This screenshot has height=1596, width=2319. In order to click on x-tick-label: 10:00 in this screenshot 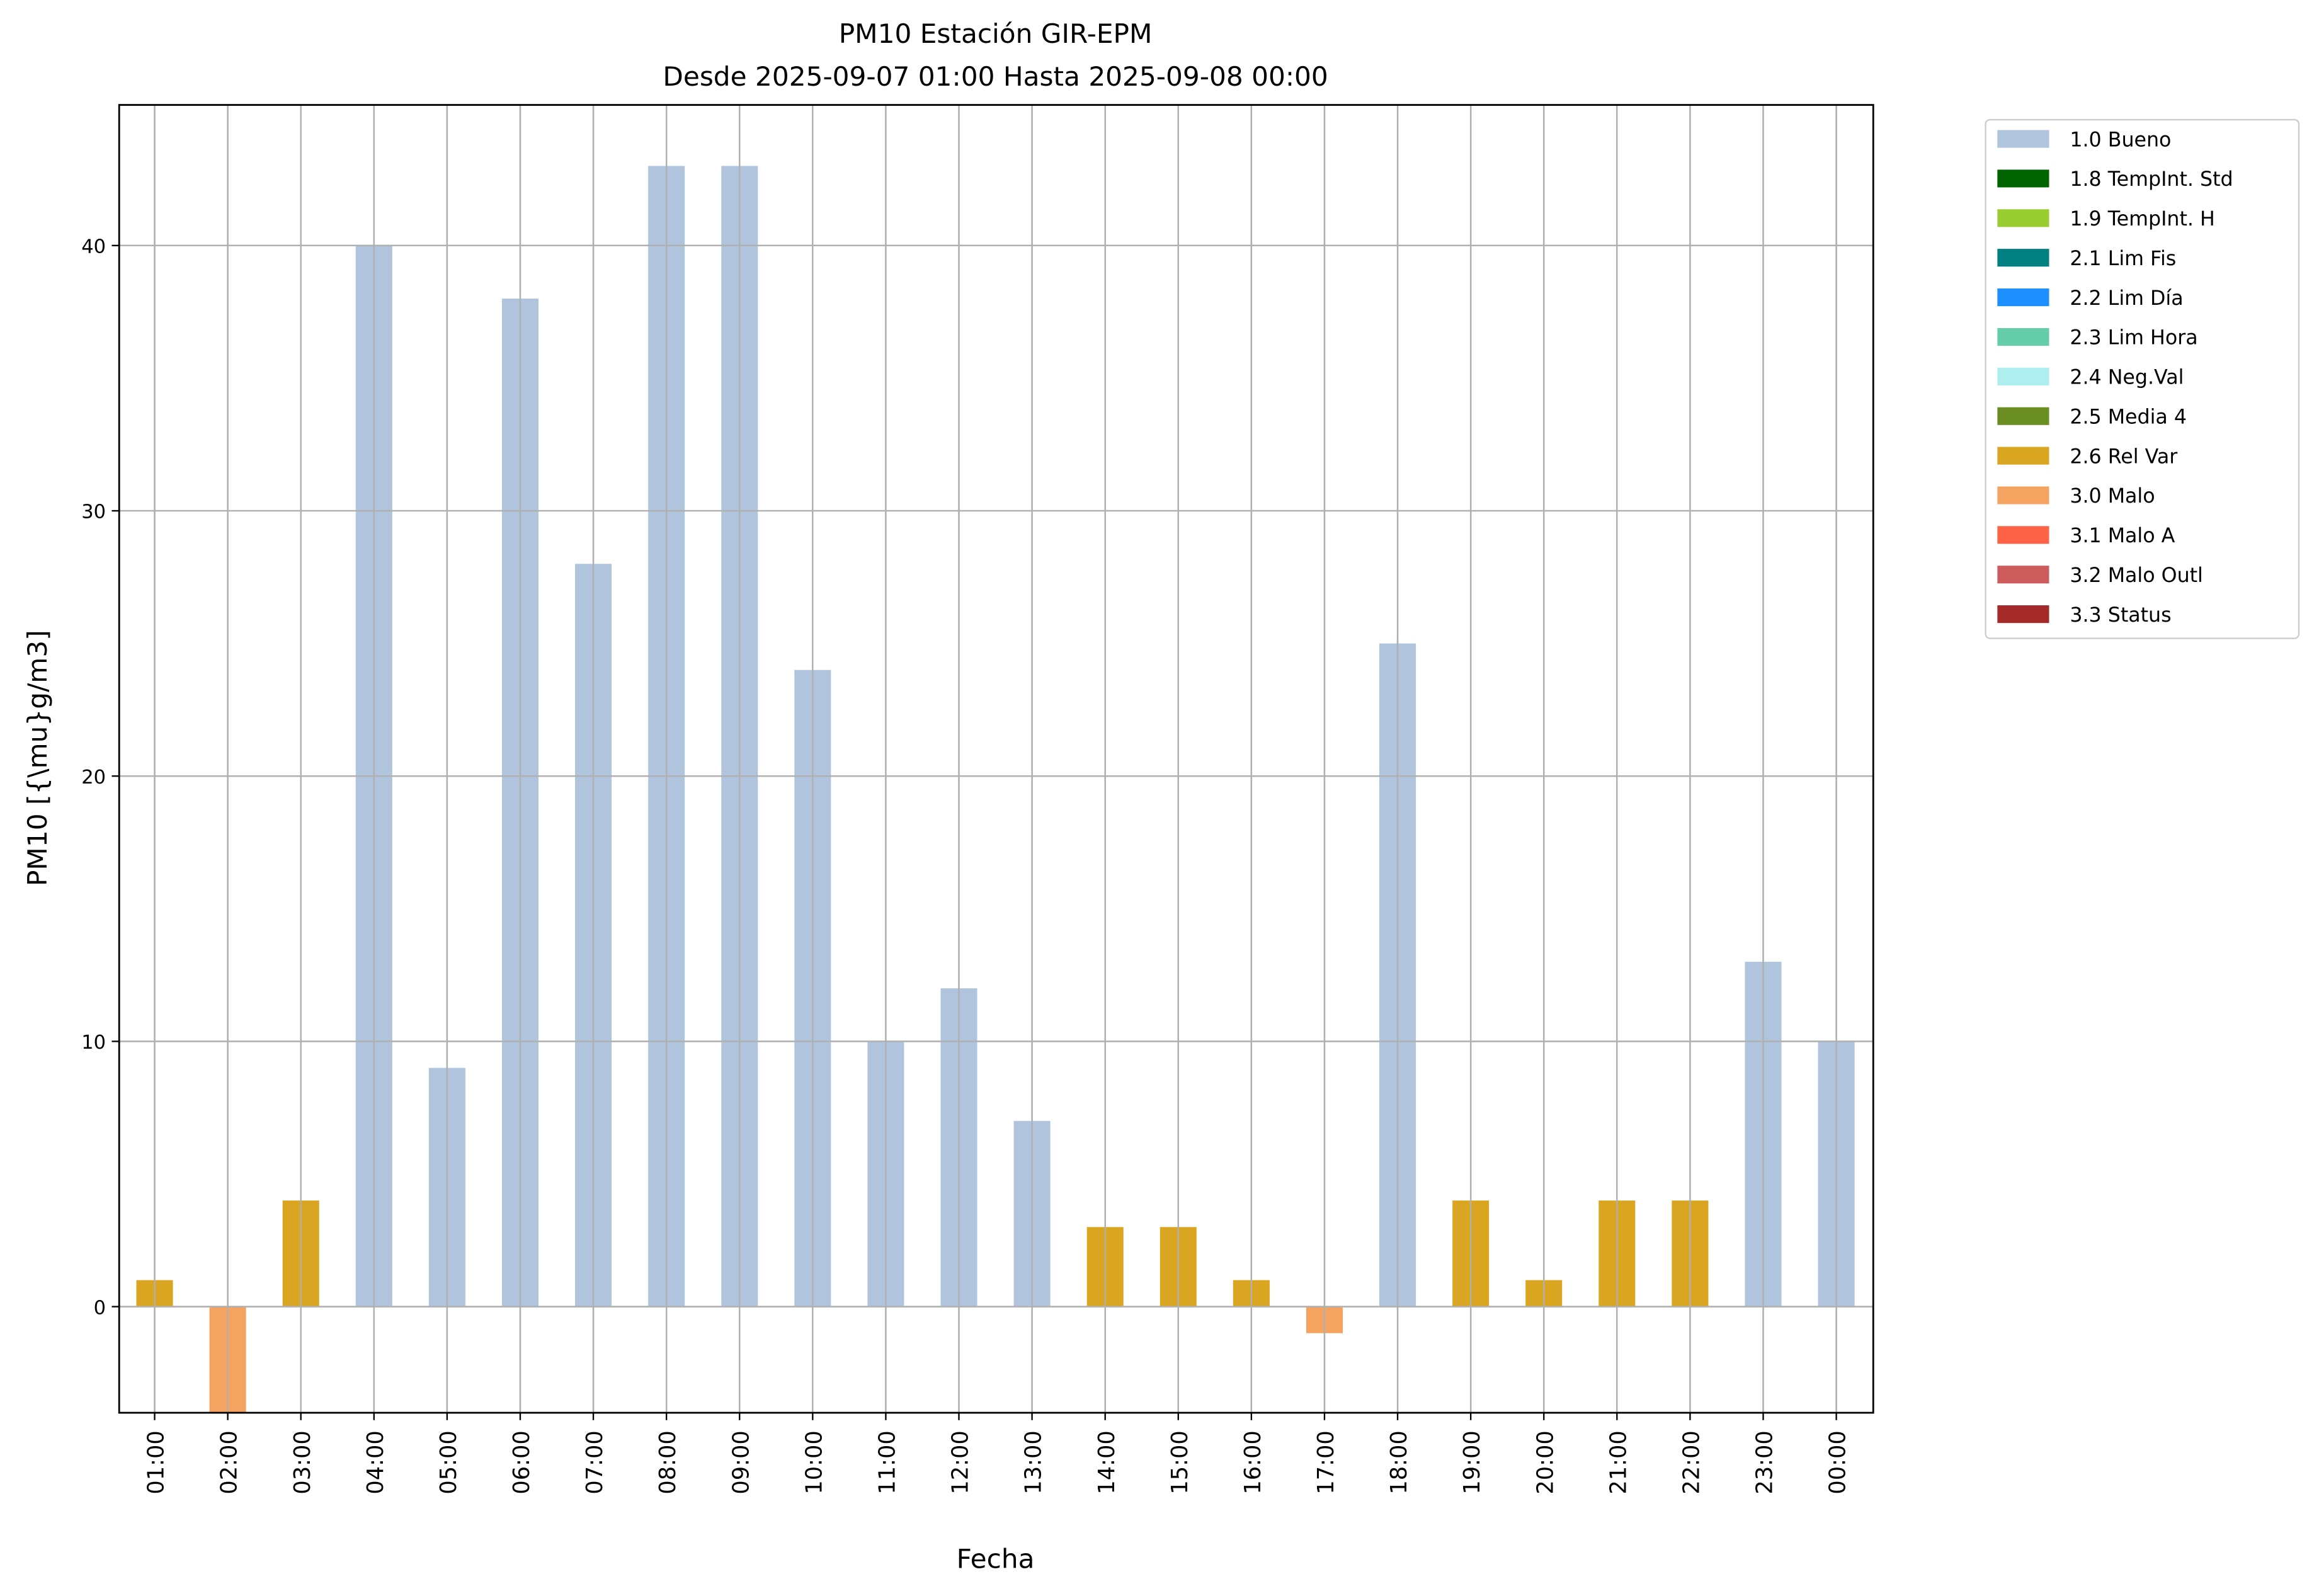, I will do `click(814, 1462)`.